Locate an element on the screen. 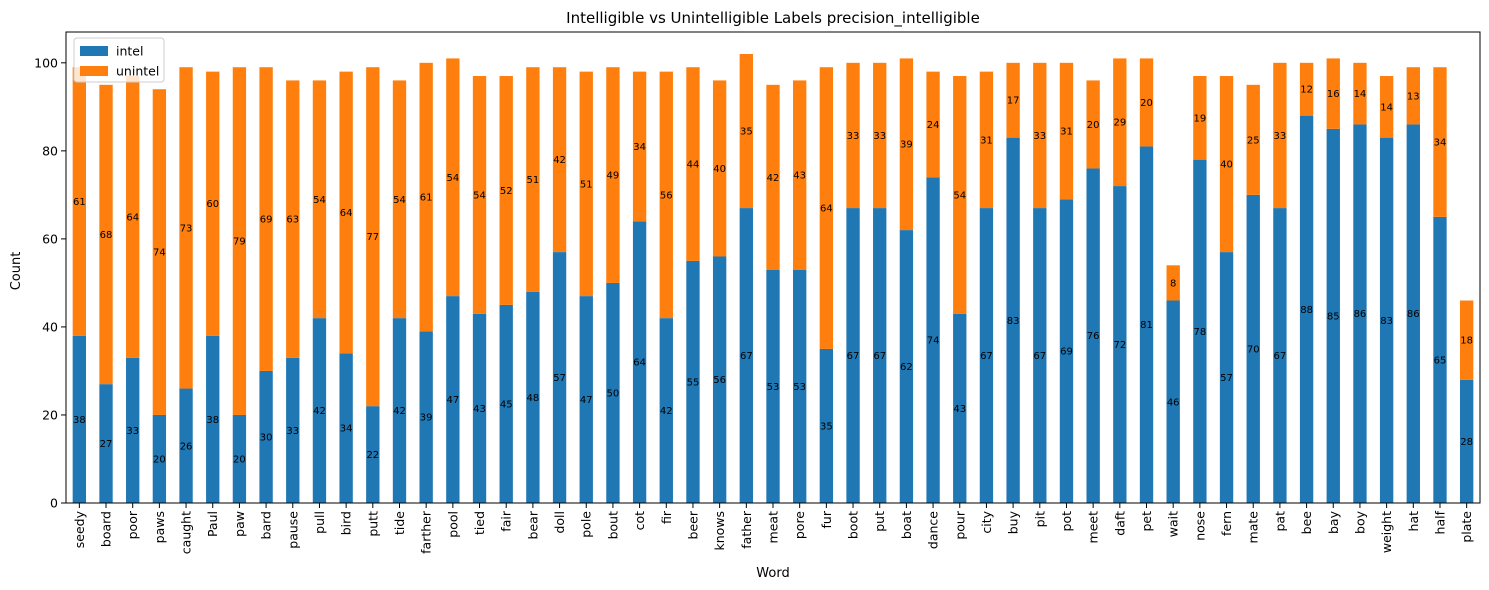 This screenshot has height=590, width=1489. y-axis-label: Count is located at coordinates (16, 271).